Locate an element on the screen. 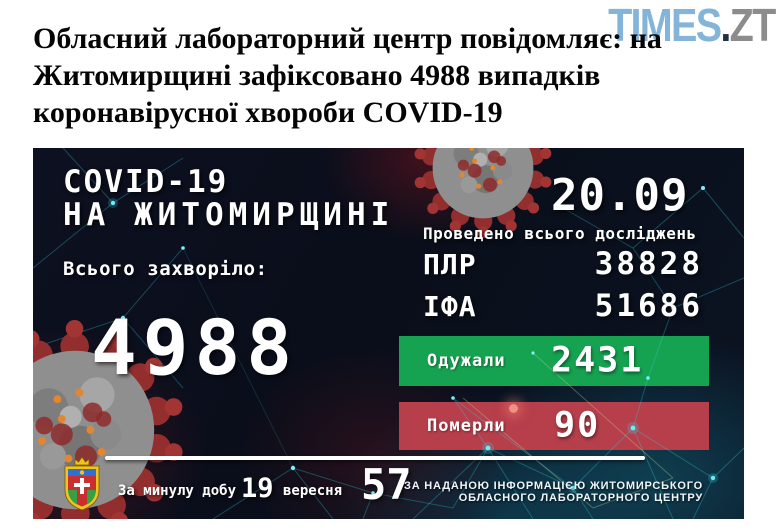  pcr-value: 38828 is located at coordinates (648, 264).